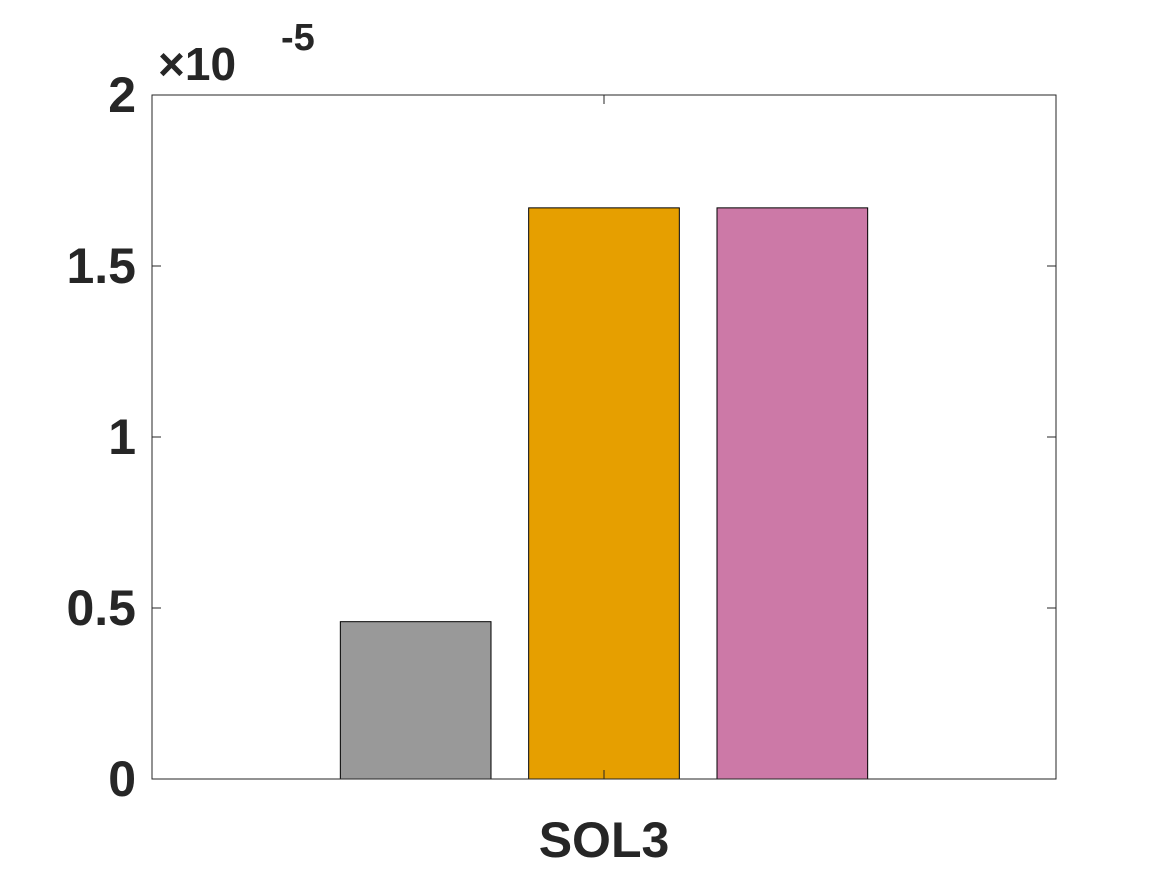 The width and height of the screenshot is (1167, 875). I want to click on y-axis-exponent-prefix: ×10, so click(197, 64).